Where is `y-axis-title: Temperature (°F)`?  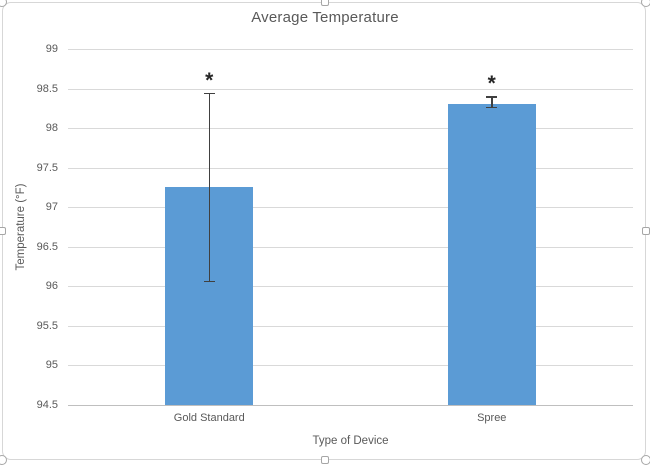 y-axis-title: Temperature (°F) is located at coordinates (21, 227).